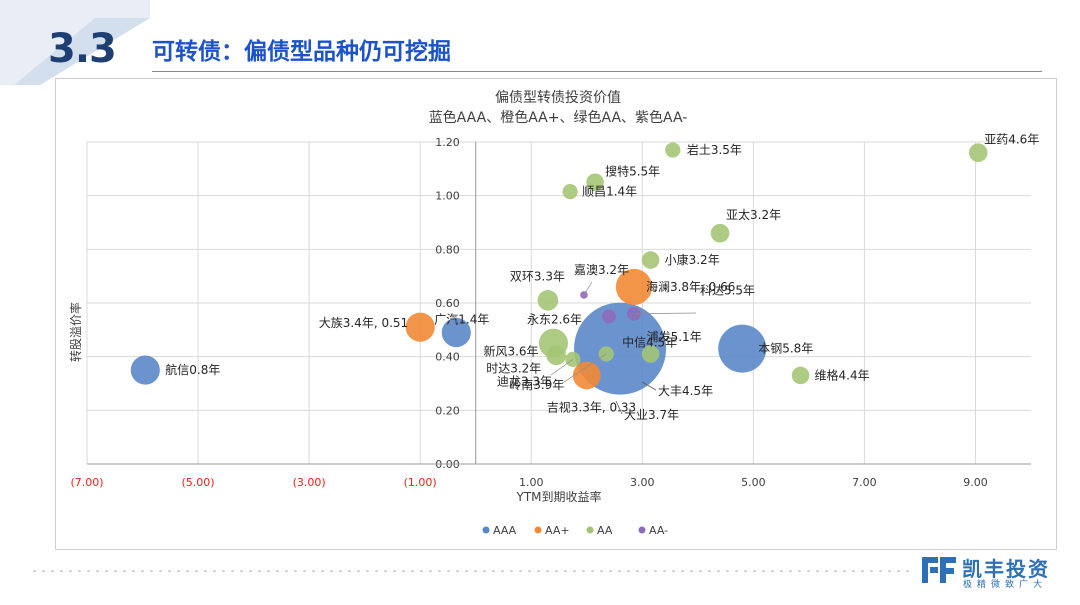 This screenshot has height=605, width=1080. I want to click on x-tick-label: 9.00, so click(975, 482).